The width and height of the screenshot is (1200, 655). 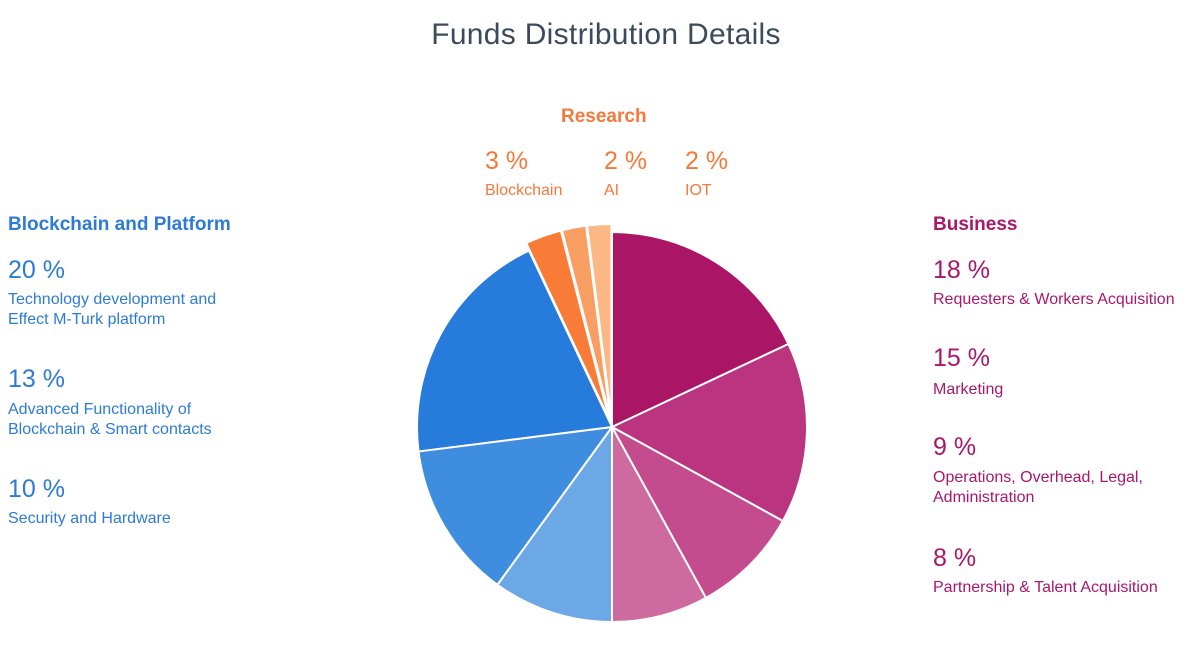 What do you see at coordinates (1054, 299) in the screenshot?
I see `business-item-1-label: Requesters & Workers Acquisition` at bounding box center [1054, 299].